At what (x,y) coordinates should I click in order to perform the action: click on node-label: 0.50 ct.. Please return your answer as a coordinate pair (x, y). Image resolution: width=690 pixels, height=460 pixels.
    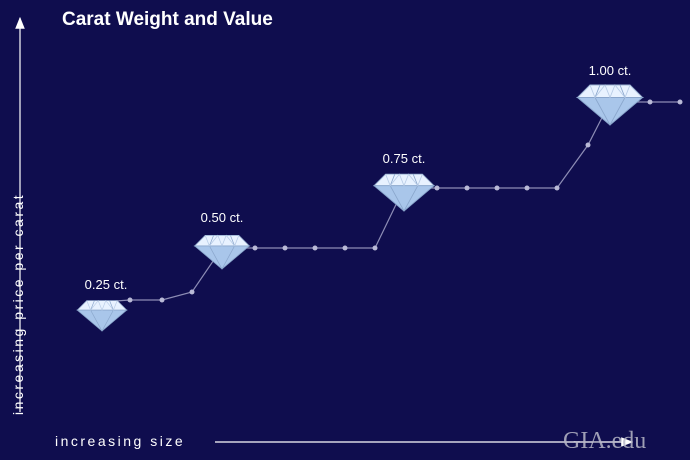
    Looking at the image, I should click on (222, 217).